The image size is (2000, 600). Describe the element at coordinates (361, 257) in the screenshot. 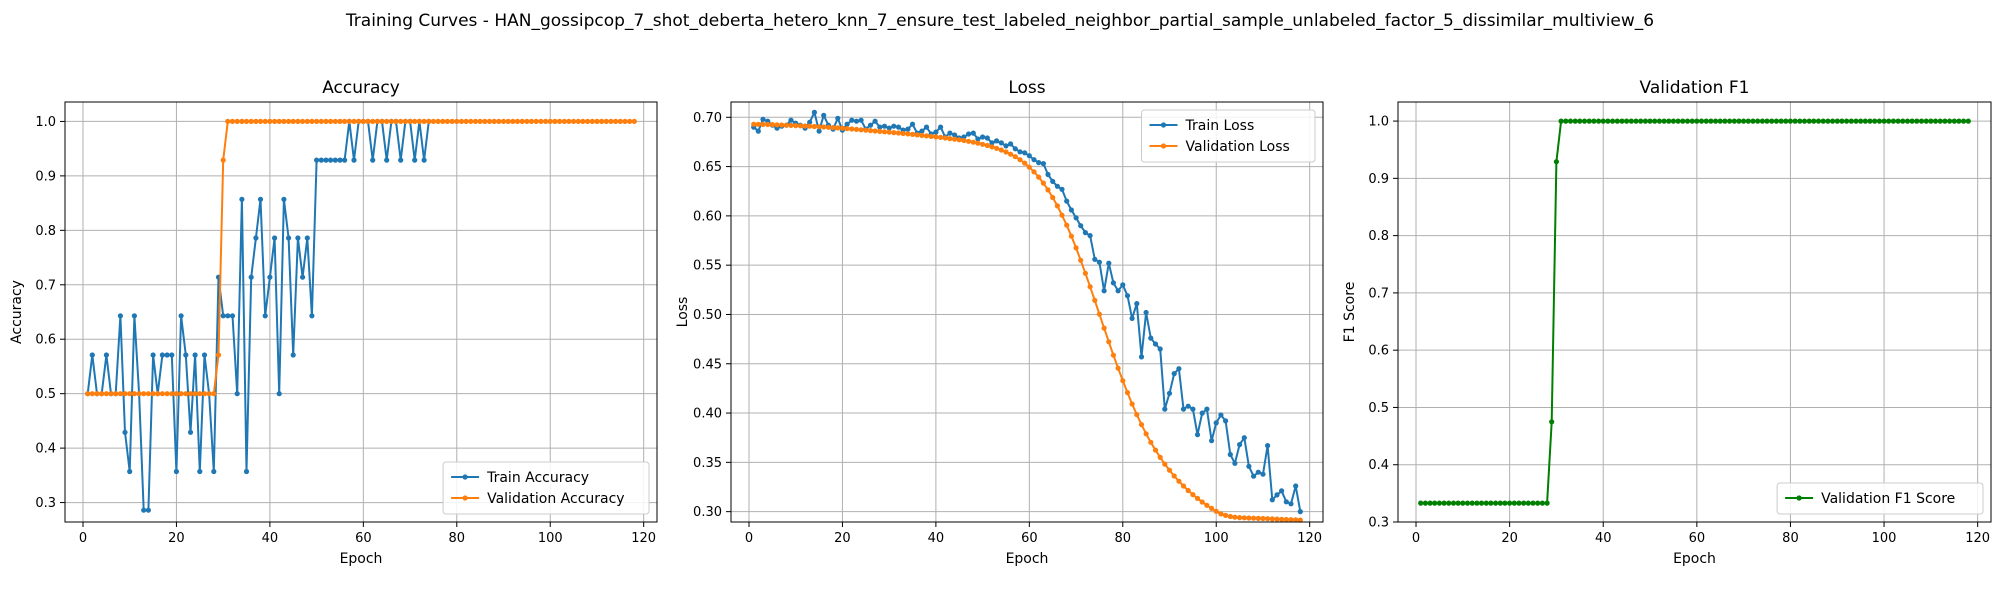

I see `series-validation-accuracy` at that location.